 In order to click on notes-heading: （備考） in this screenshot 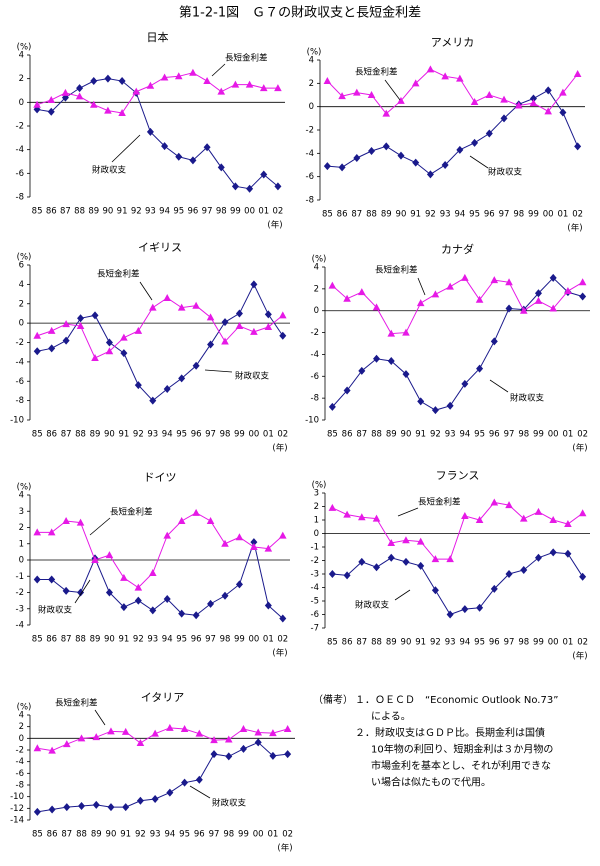, I will do `click(333, 699)`.